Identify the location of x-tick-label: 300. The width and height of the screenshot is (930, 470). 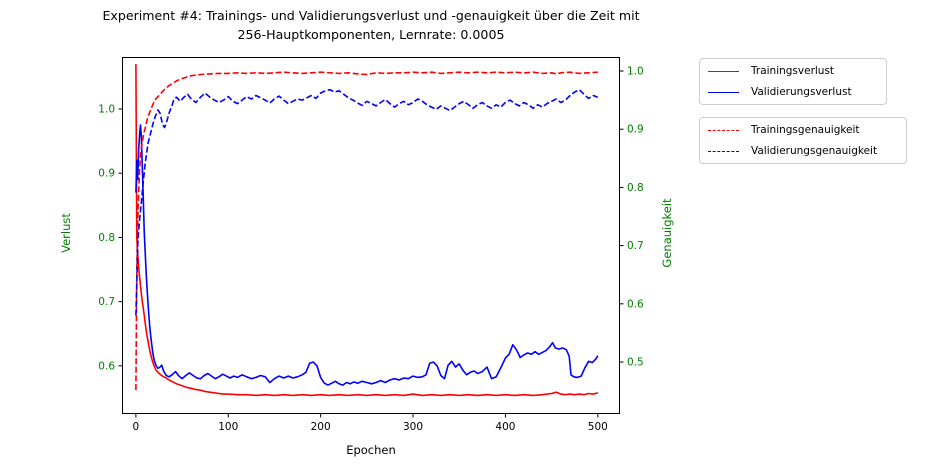
(413, 427).